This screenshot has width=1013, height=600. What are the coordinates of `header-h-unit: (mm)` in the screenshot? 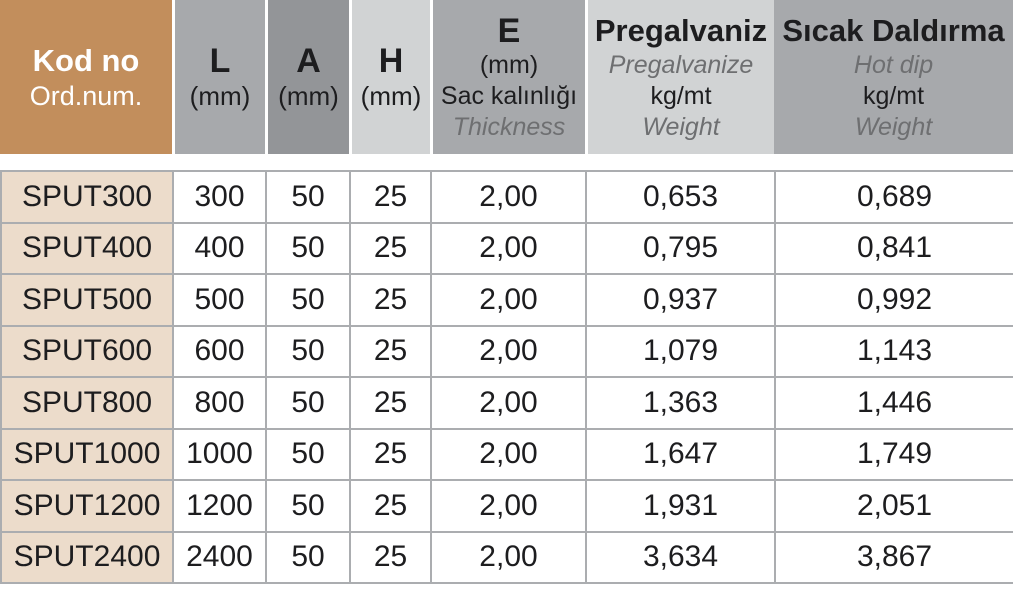 It's located at (391, 96).